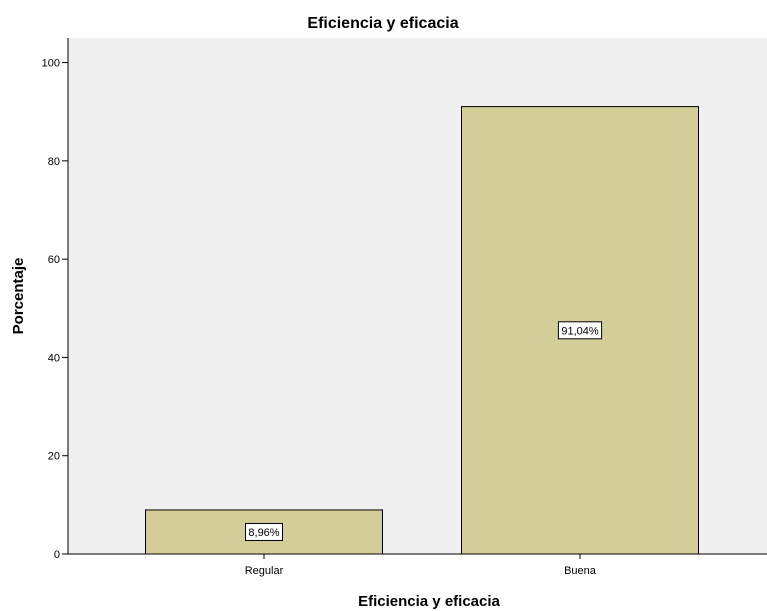 The height and width of the screenshot is (611, 767). What do you see at coordinates (57, 555) in the screenshot?
I see `y-tick-label-0: 0` at bounding box center [57, 555].